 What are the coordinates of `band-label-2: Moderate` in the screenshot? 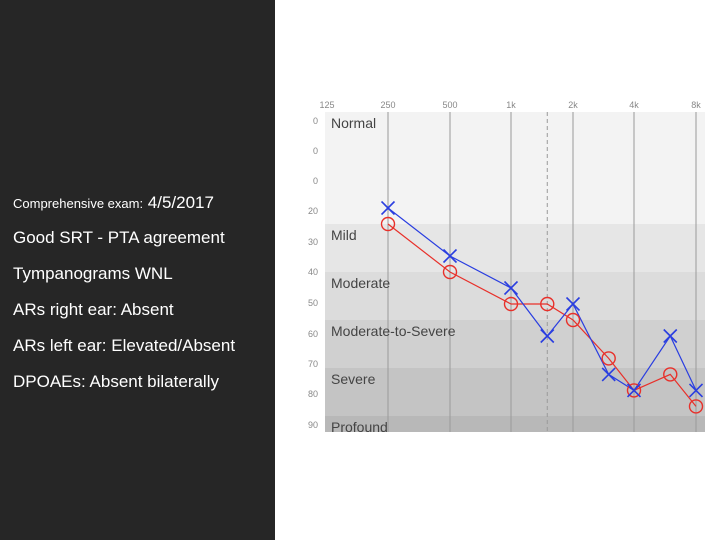 It's located at (360, 283).